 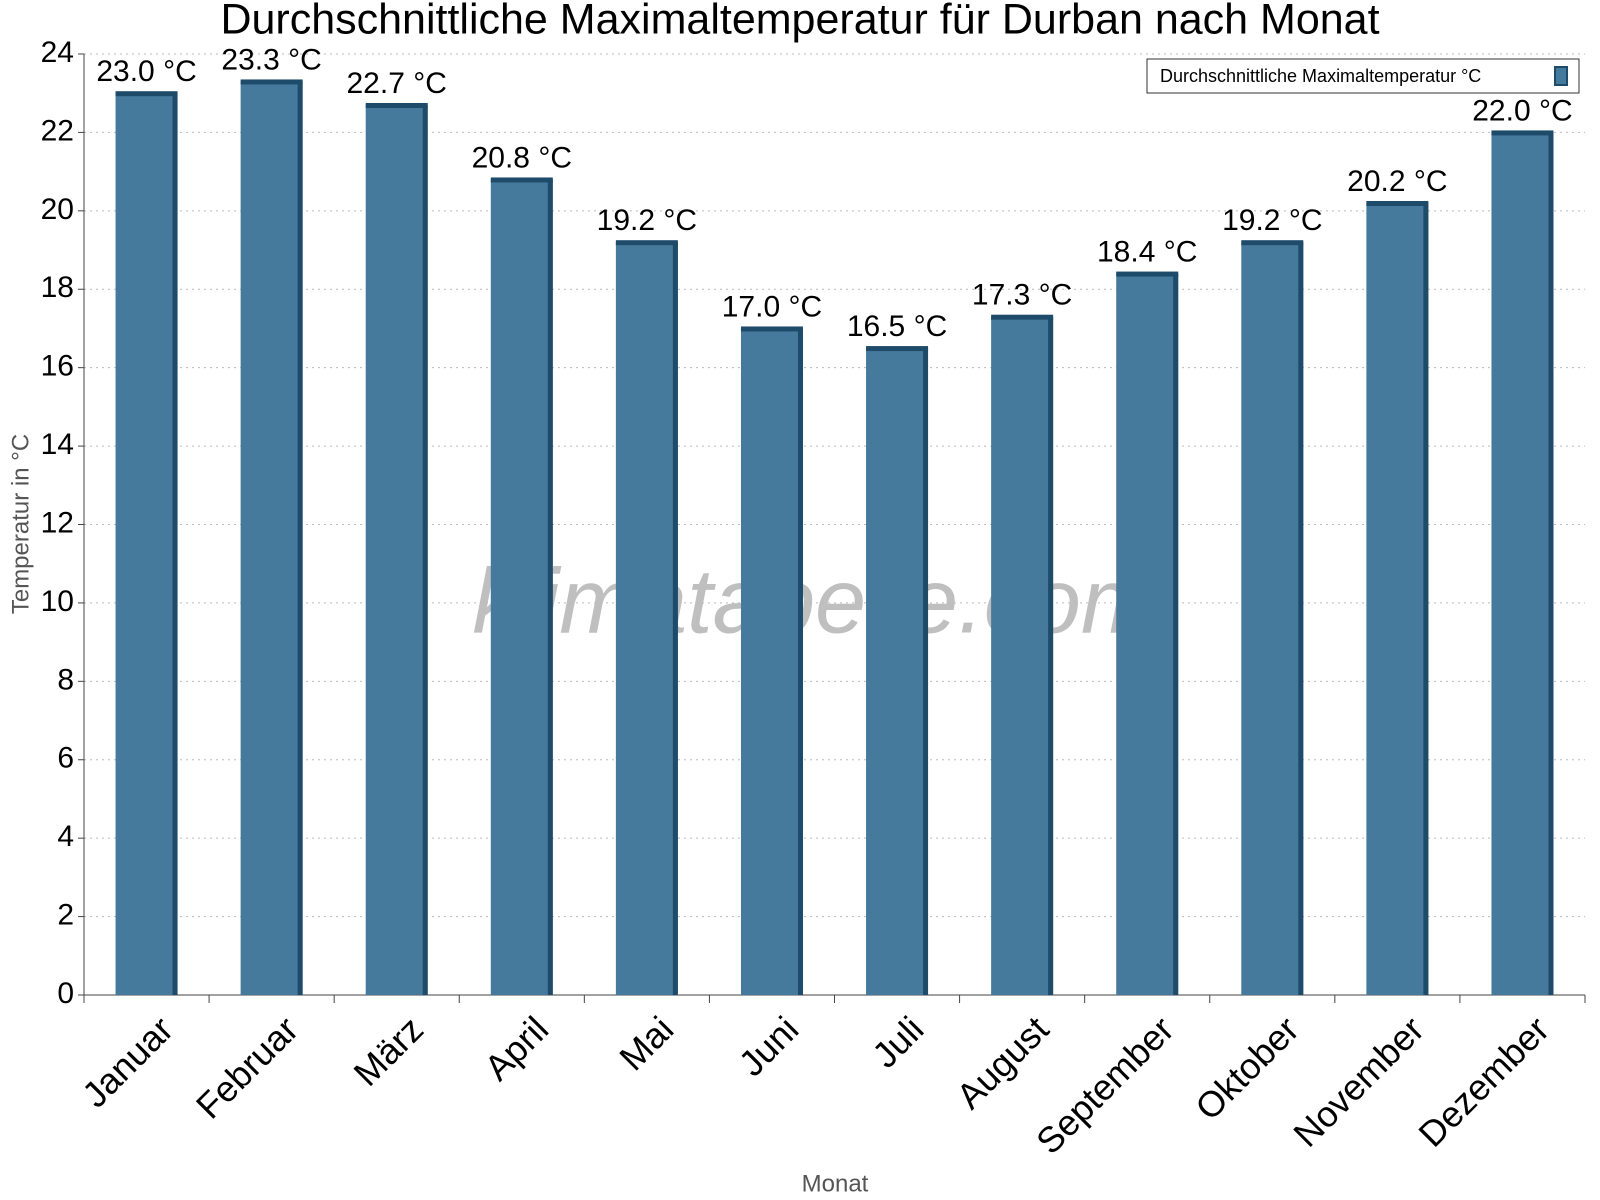 I want to click on y-tick-label: 0, so click(x=65, y=993).